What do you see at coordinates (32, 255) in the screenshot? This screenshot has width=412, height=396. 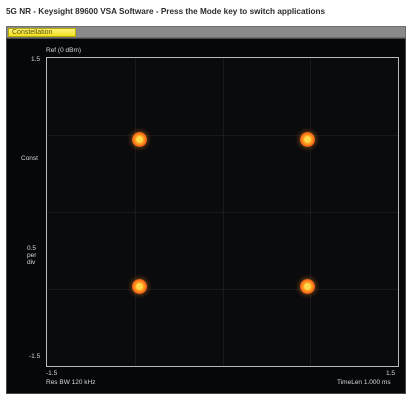 I see `y-axis-scale-label-2: per` at bounding box center [32, 255].